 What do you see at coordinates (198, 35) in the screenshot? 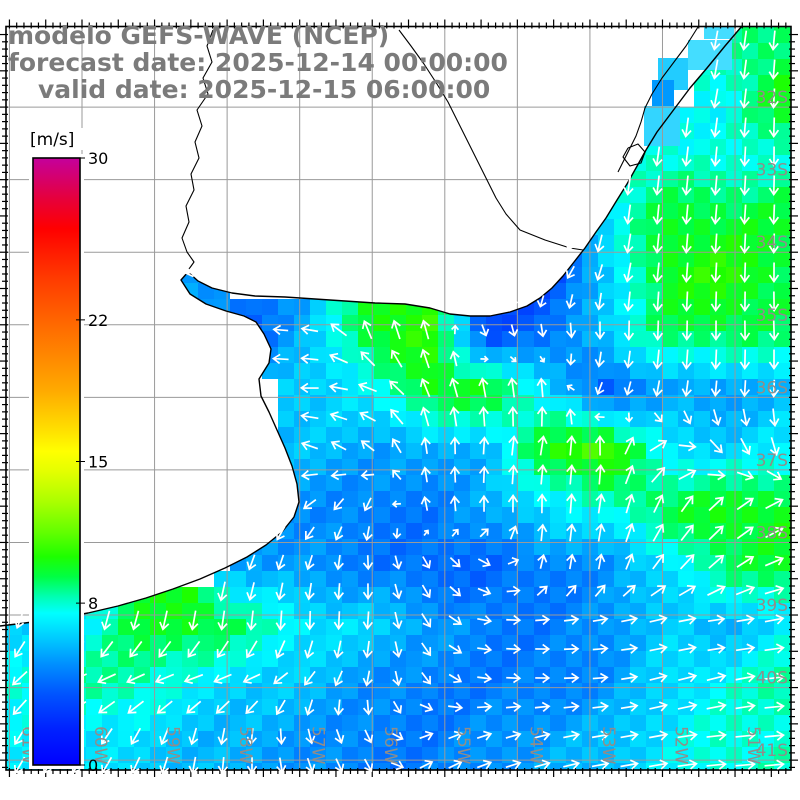
I see `model-title: modelo GEFS-WAVE (NCEP)` at bounding box center [198, 35].